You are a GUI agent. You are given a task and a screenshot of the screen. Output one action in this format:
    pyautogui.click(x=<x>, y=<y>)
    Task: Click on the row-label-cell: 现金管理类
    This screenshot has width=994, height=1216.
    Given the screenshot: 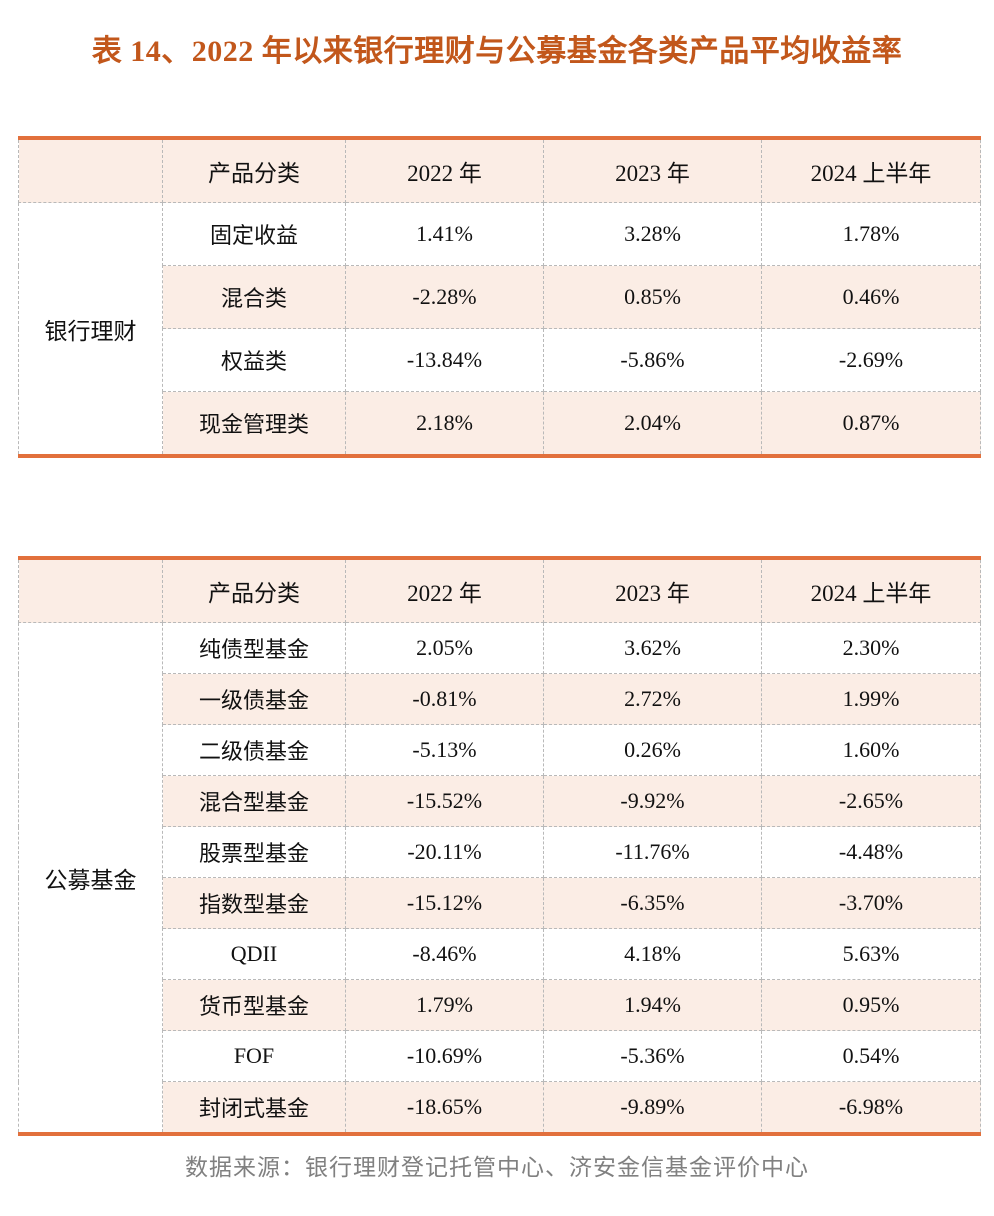 What is the action you would take?
    pyautogui.click(x=254, y=424)
    